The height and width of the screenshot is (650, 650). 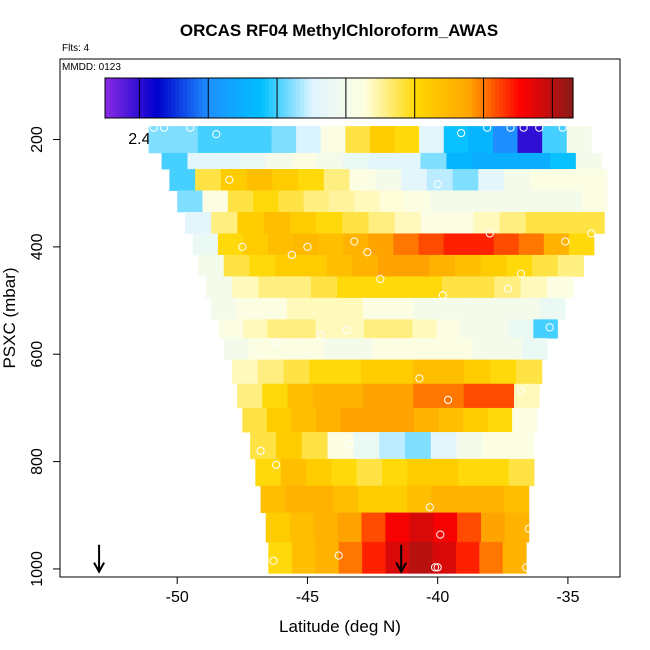 What do you see at coordinates (9, 317) in the screenshot?
I see `y-axis-label: PSXC (mbar)` at bounding box center [9, 317].